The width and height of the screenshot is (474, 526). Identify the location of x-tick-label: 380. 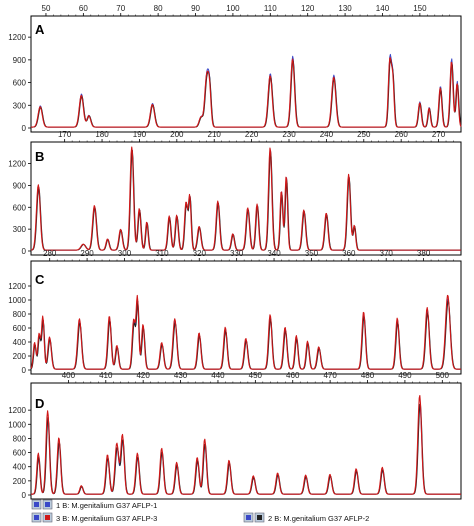
(424, 253).